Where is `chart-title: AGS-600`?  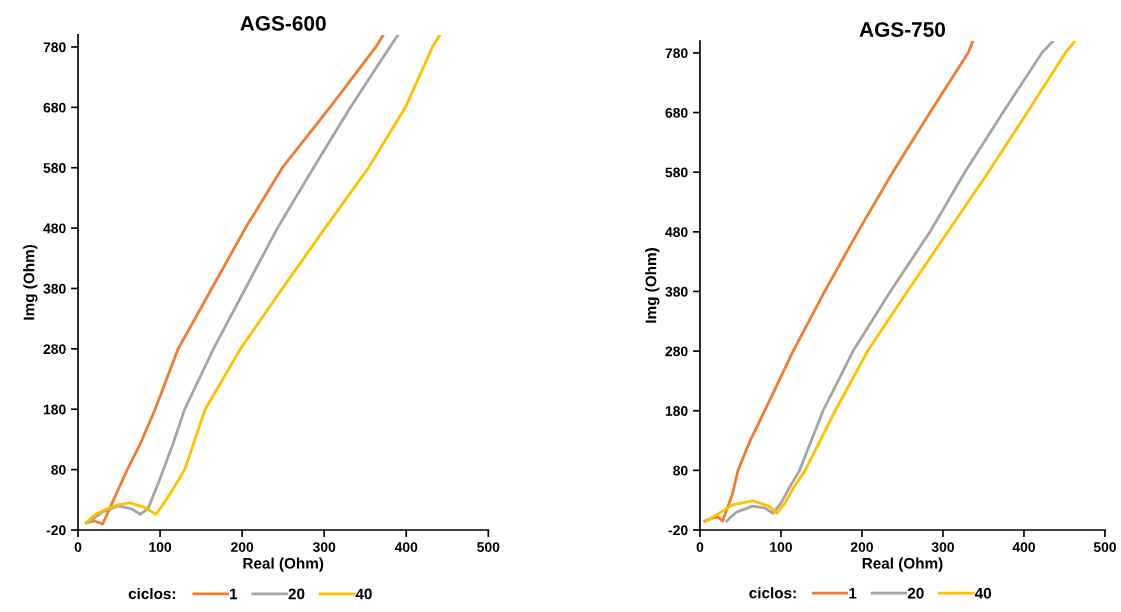
chart-title: AGS-600 is located at coordinates (283, 23).